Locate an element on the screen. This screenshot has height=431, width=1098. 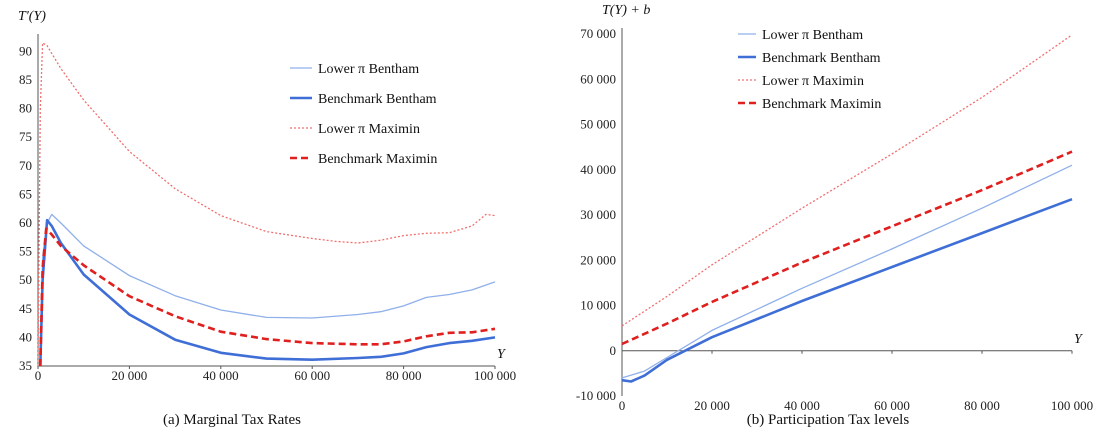
chart-caption: (b) Participation Tax levels is located at coordinates (828, 420).